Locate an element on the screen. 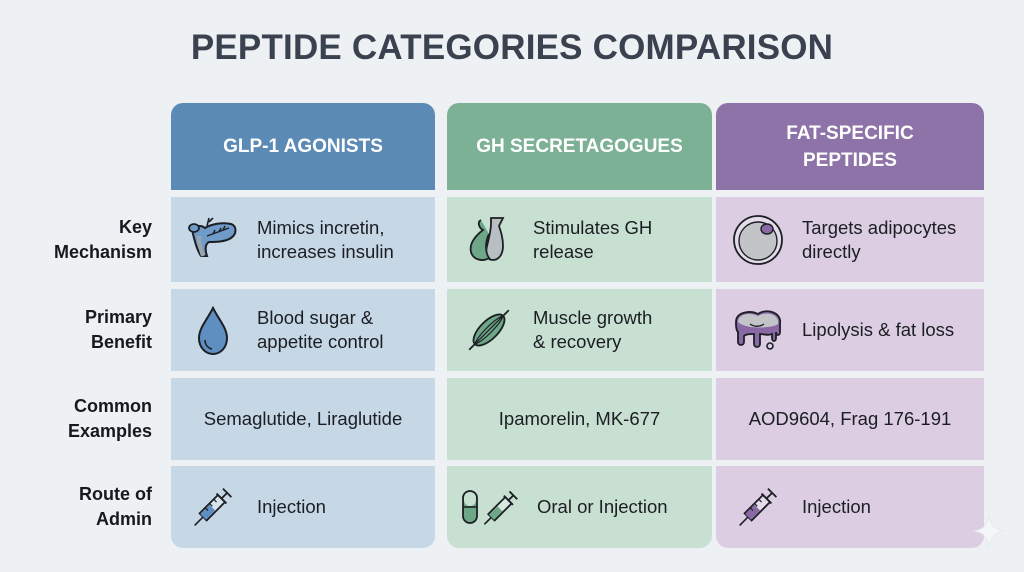 The image size is (1024, 572). cell-glp1-examples: Semaglutide, Liraglutide is located at coordinates (303, 419).